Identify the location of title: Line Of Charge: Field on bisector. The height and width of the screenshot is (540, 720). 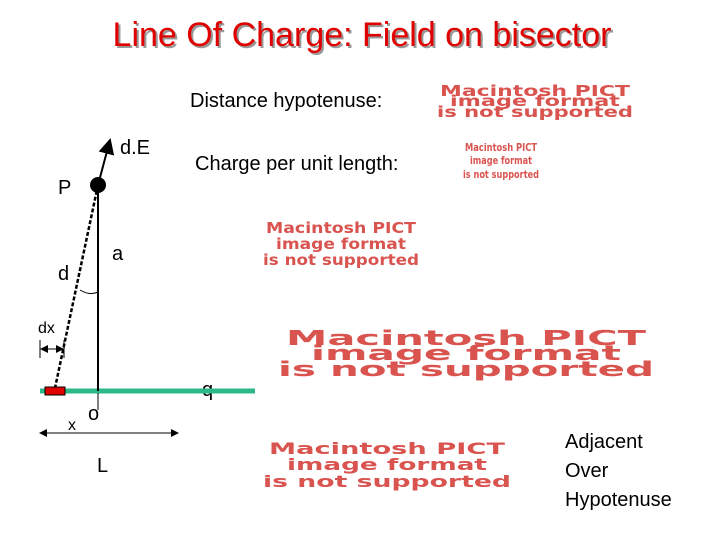
(362, 35).